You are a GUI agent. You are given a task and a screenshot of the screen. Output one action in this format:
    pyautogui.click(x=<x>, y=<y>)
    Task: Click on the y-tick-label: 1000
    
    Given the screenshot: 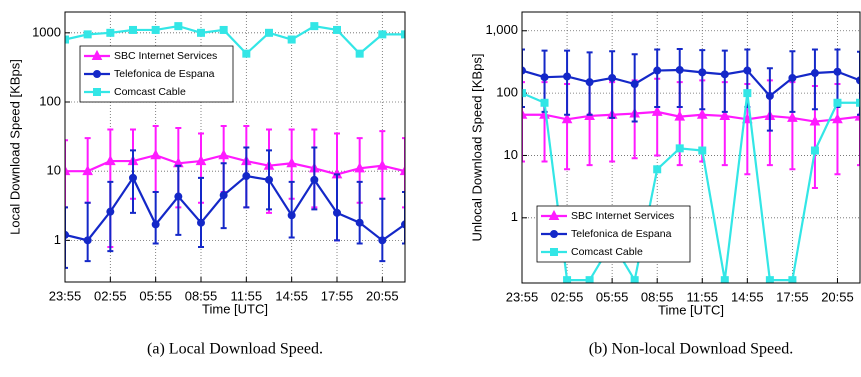 What is the action you would take?
    pyautogui.click(x=46, y=31)
    